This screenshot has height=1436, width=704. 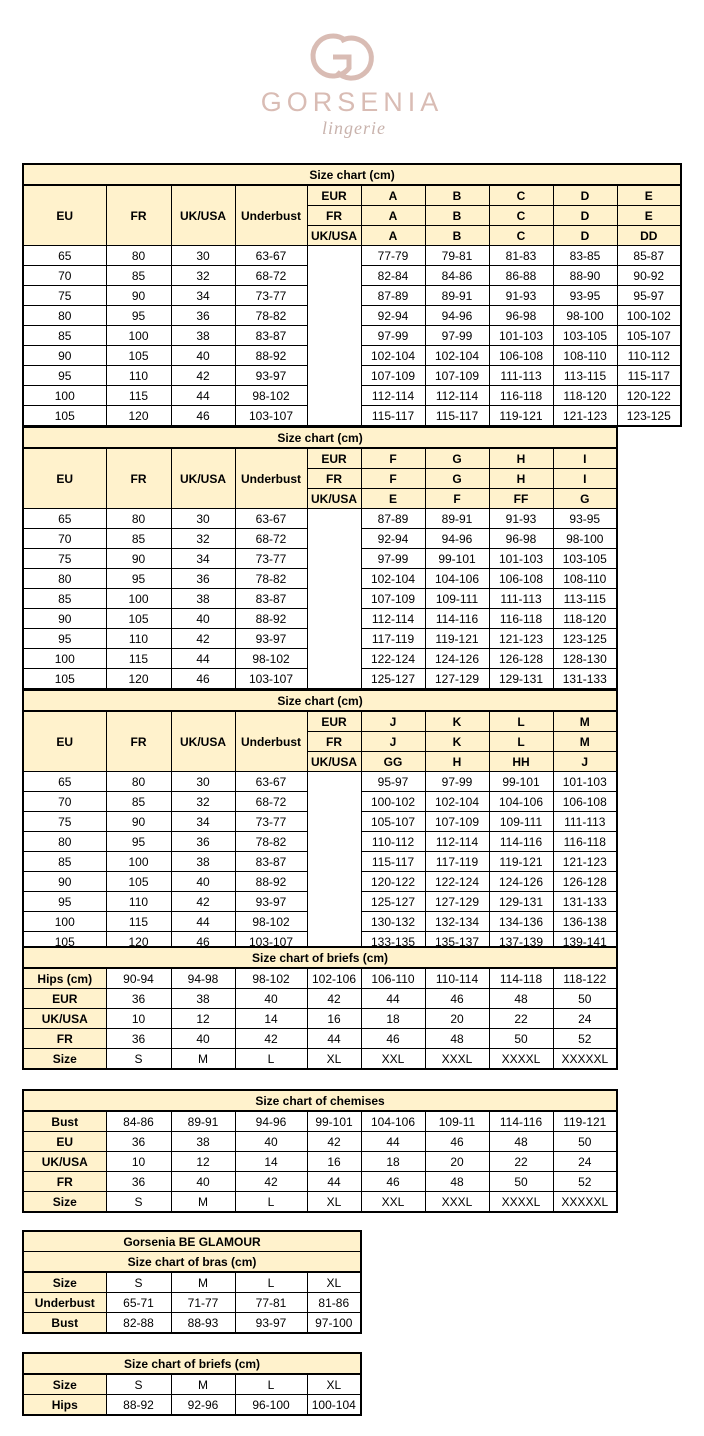 What do you see at coordinates (334, 215) in the screenshot?
I see `size-system-label: FR` at bounding box center [334, 215].